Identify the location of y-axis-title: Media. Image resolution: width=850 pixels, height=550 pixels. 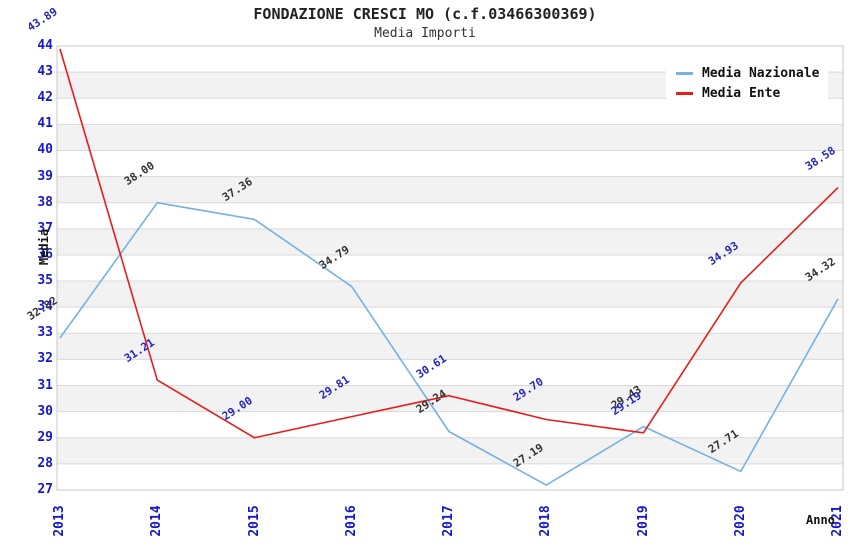
(44, 247).